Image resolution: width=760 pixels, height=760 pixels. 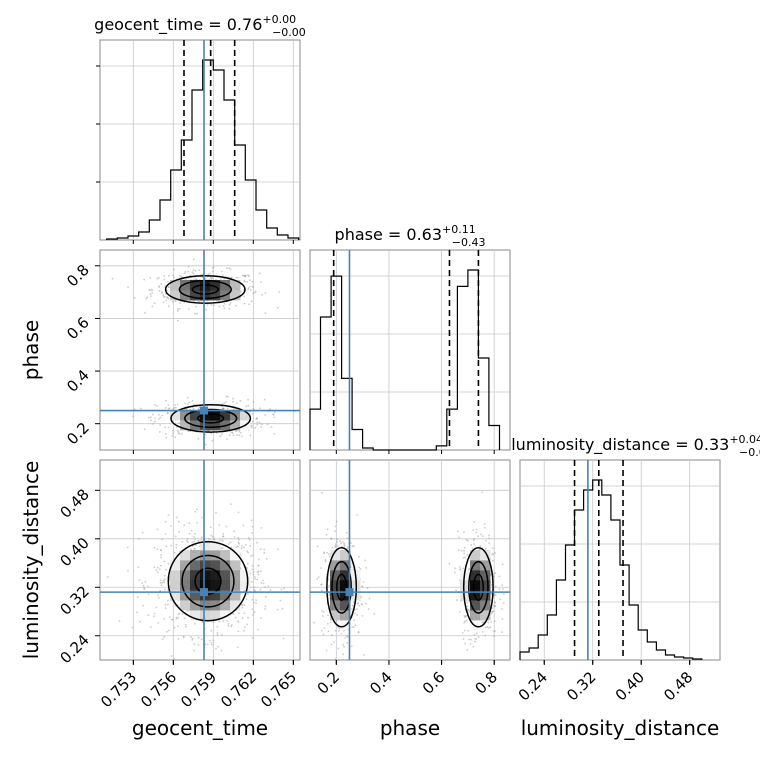 I want to click on x-tick-label-geocent_time: 0.756, so click(x=158, y=689).